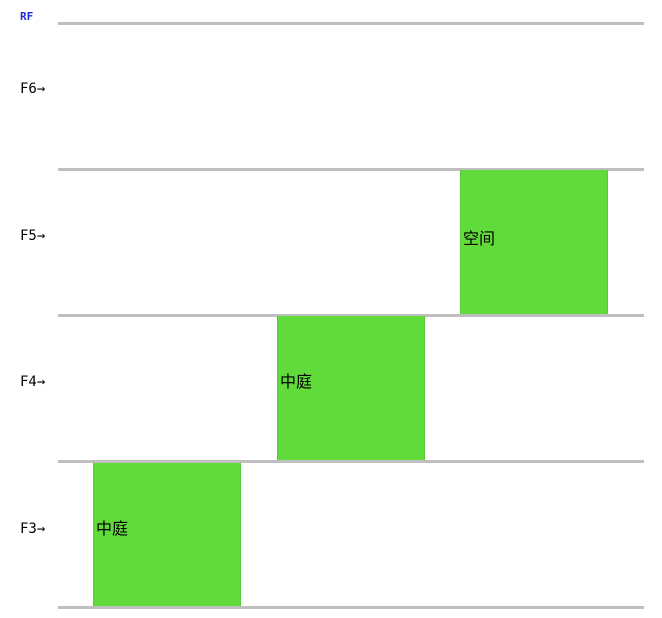  What do you see at coordinates (27, 16) in the screenshot?
I see `roof-label: RF` at bounding box center [27, 16].